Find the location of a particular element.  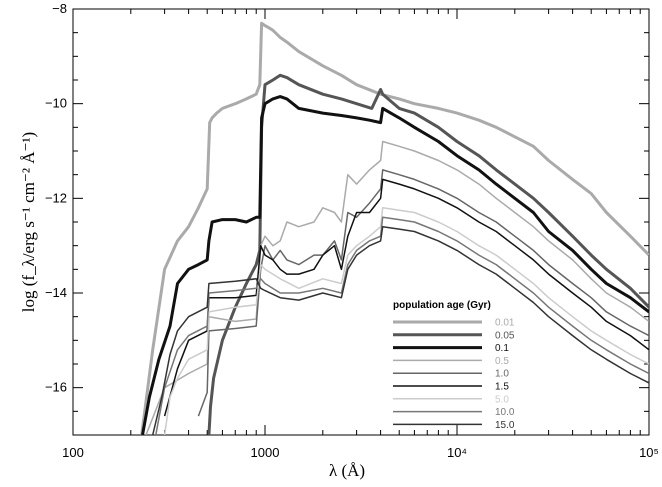

legend-label-15.0: 15.0 is located at coordinates (505, 425).